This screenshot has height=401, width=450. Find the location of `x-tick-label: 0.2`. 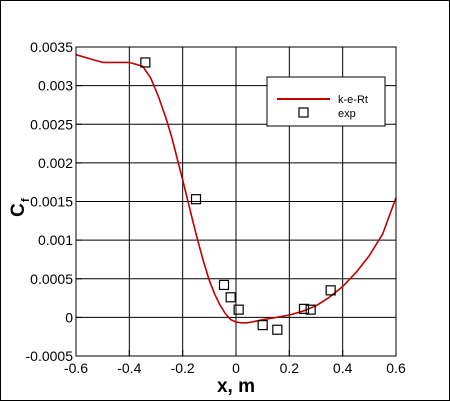

x-tick-label: 0.2 is located at coordinates (290, 368).